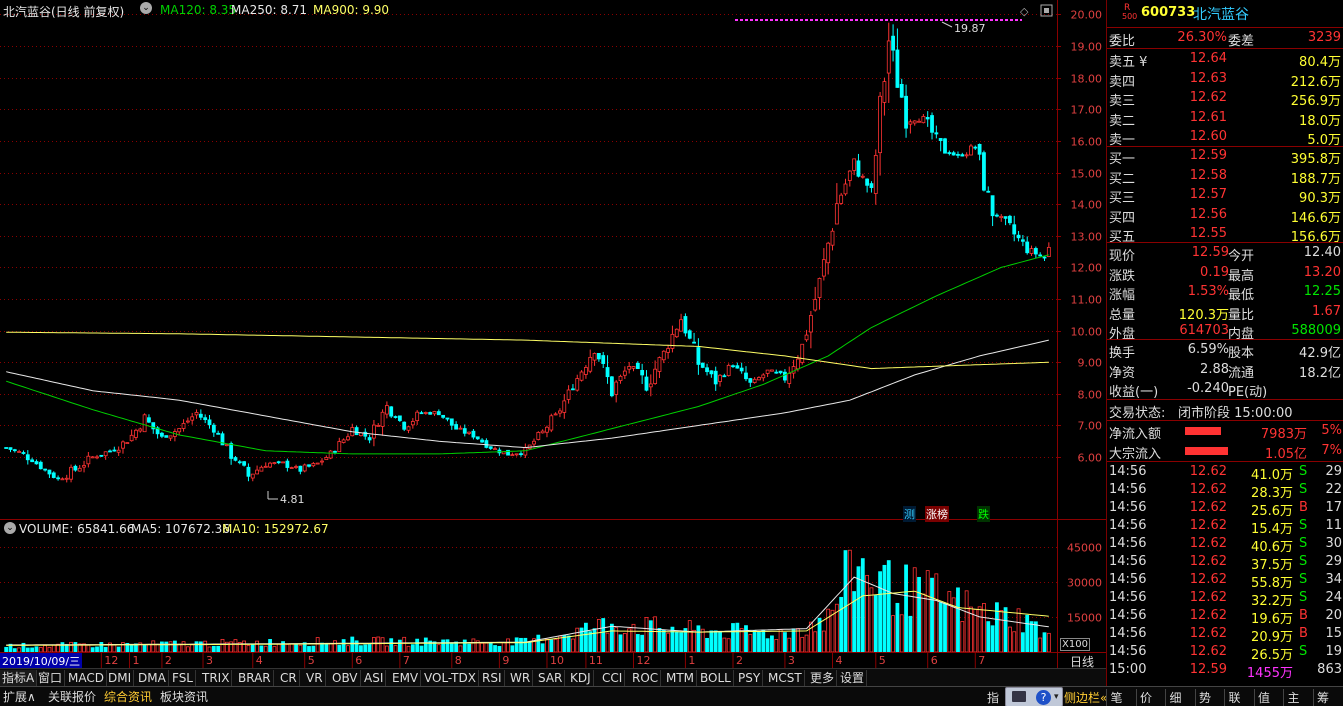 This screenshot has width=1343, height=706. I want to click on indicator-tab: 设置, so click(853, 678).